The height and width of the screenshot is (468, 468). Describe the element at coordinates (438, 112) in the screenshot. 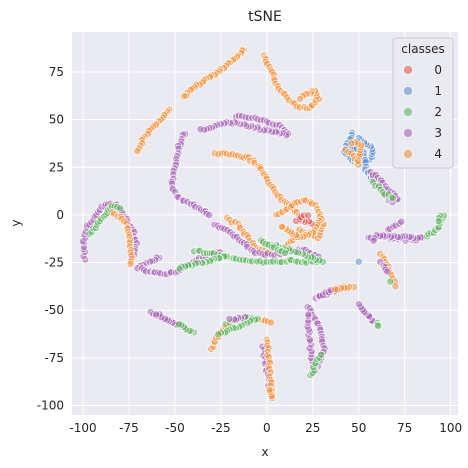

I see `legend-label-class-2: 2` at that location.